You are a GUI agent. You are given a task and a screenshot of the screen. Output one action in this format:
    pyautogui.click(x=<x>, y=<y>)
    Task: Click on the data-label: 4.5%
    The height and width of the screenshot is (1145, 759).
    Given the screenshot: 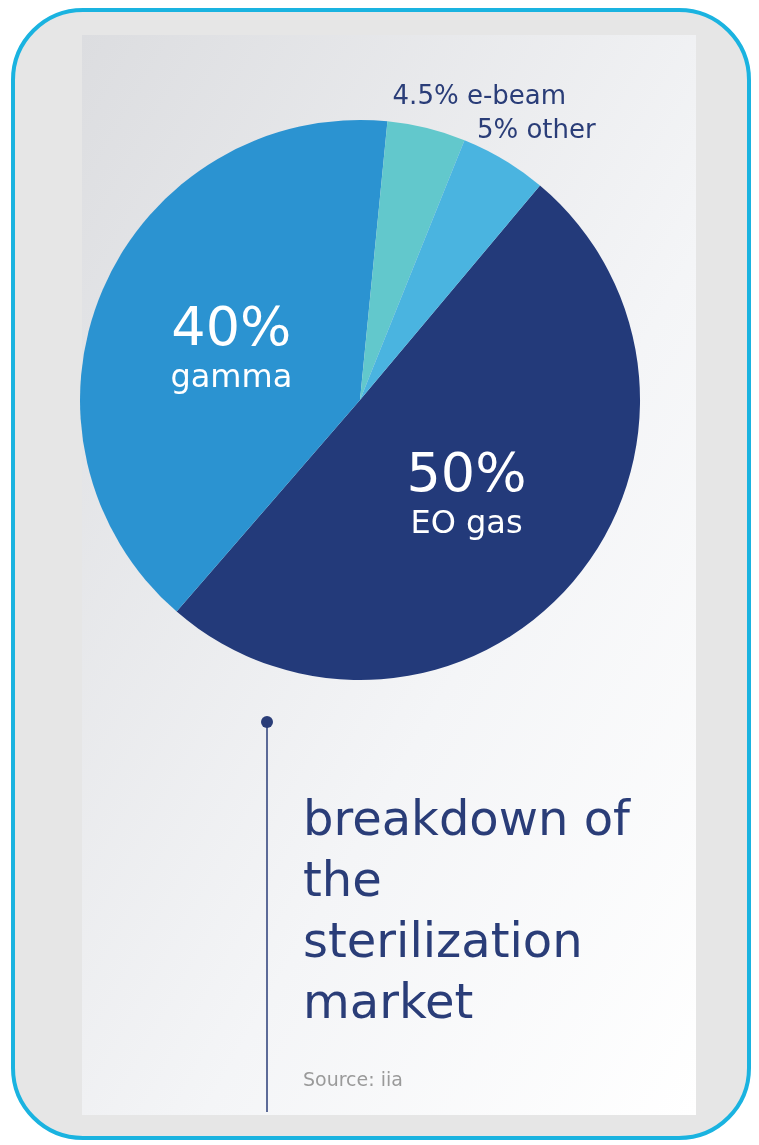 What is the action you would take?
    pyautogui.click(x=425, y=94)
    